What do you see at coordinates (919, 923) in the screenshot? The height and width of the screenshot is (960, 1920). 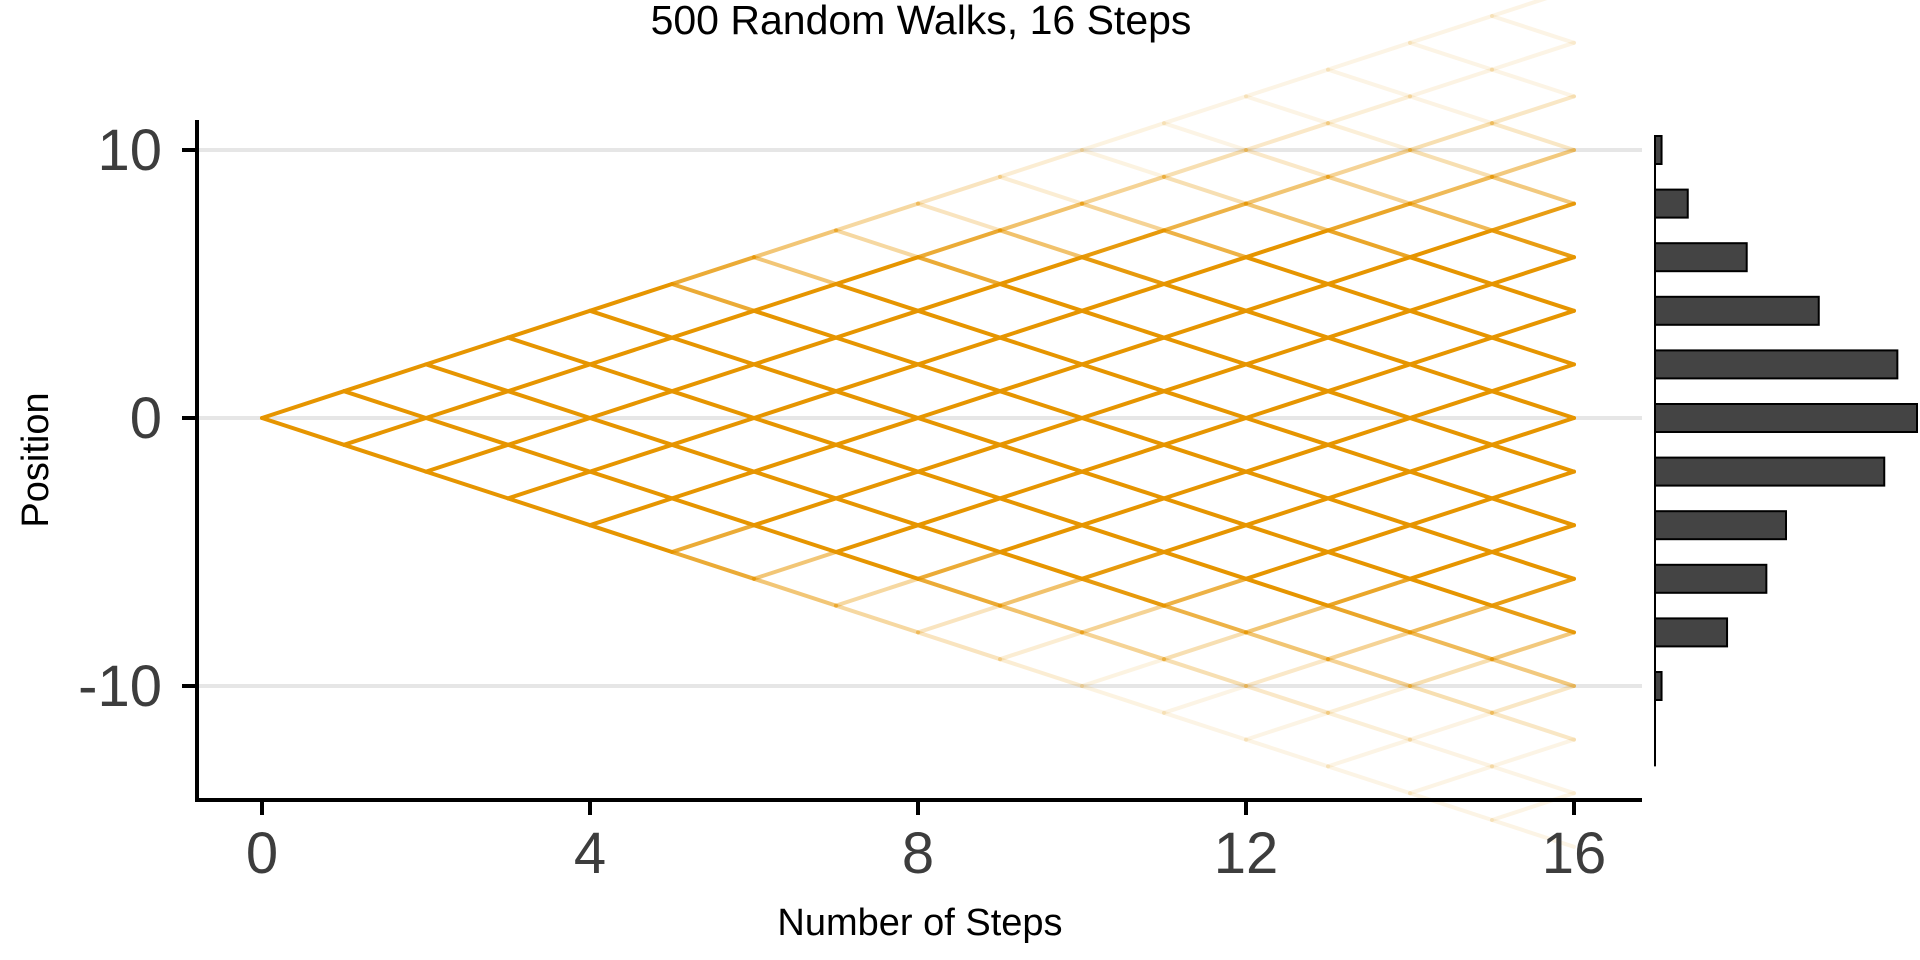 I see `x-axis-label: Number of Steps` at bounding box center [919, 923].